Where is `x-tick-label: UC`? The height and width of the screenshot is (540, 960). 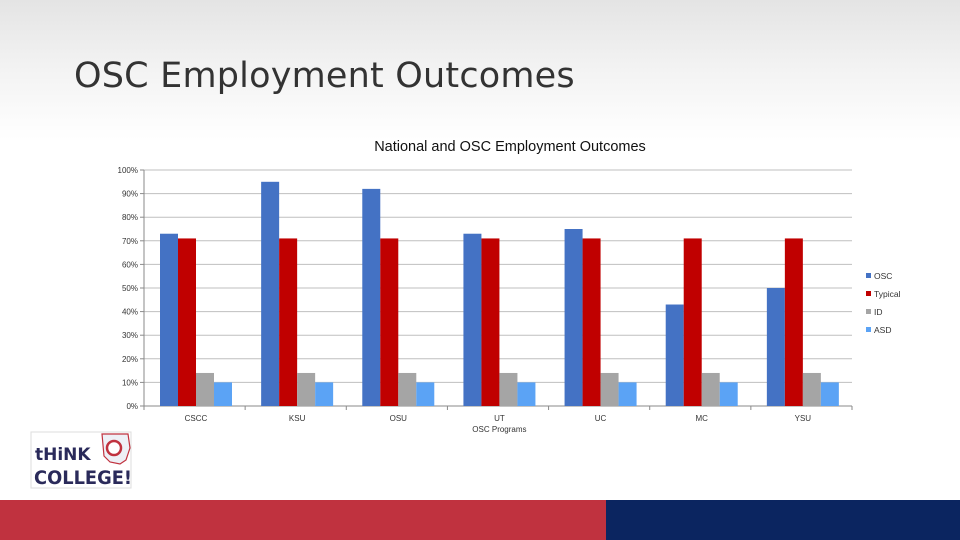 x-tick-label: UC is located at coordinates (601, 418).